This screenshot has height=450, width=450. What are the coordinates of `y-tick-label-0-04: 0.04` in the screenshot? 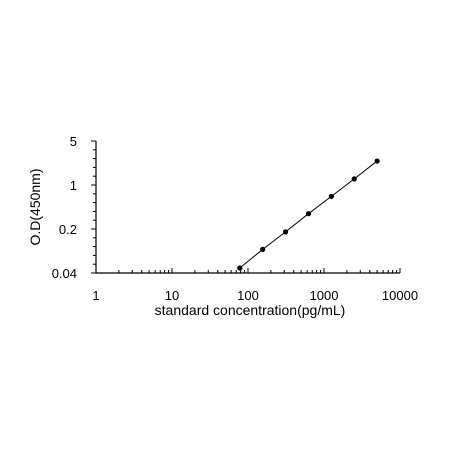 It's located at (64, 273).